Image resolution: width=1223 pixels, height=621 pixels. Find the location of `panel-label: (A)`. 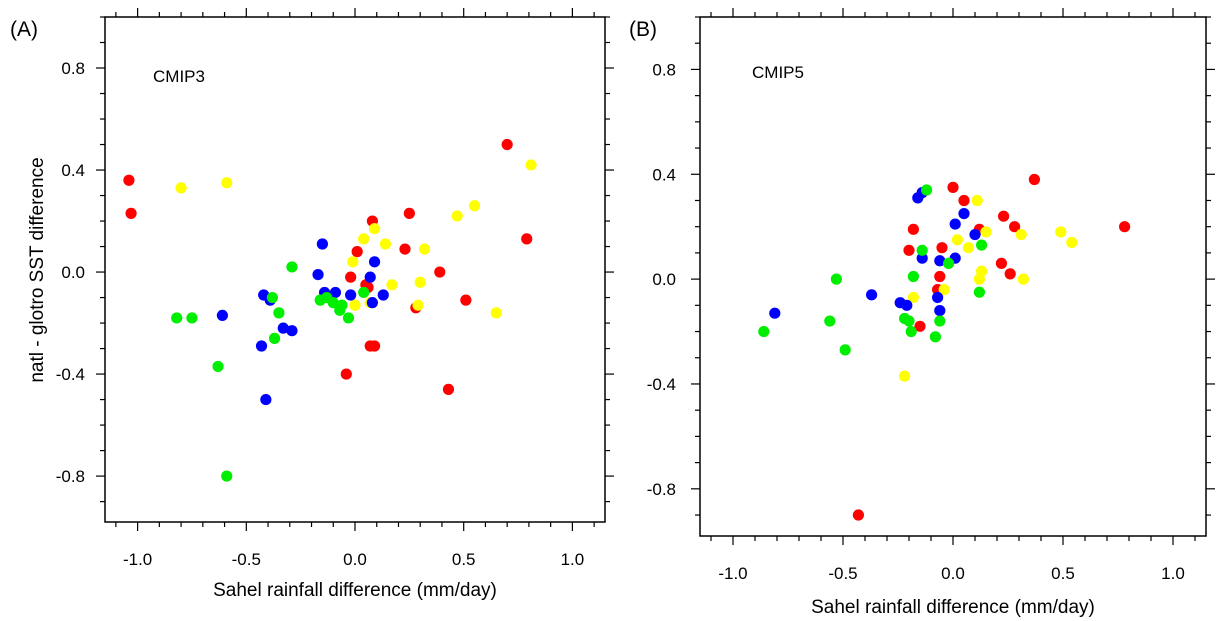

panel-label: (A) is located at coordinates (24, 29).